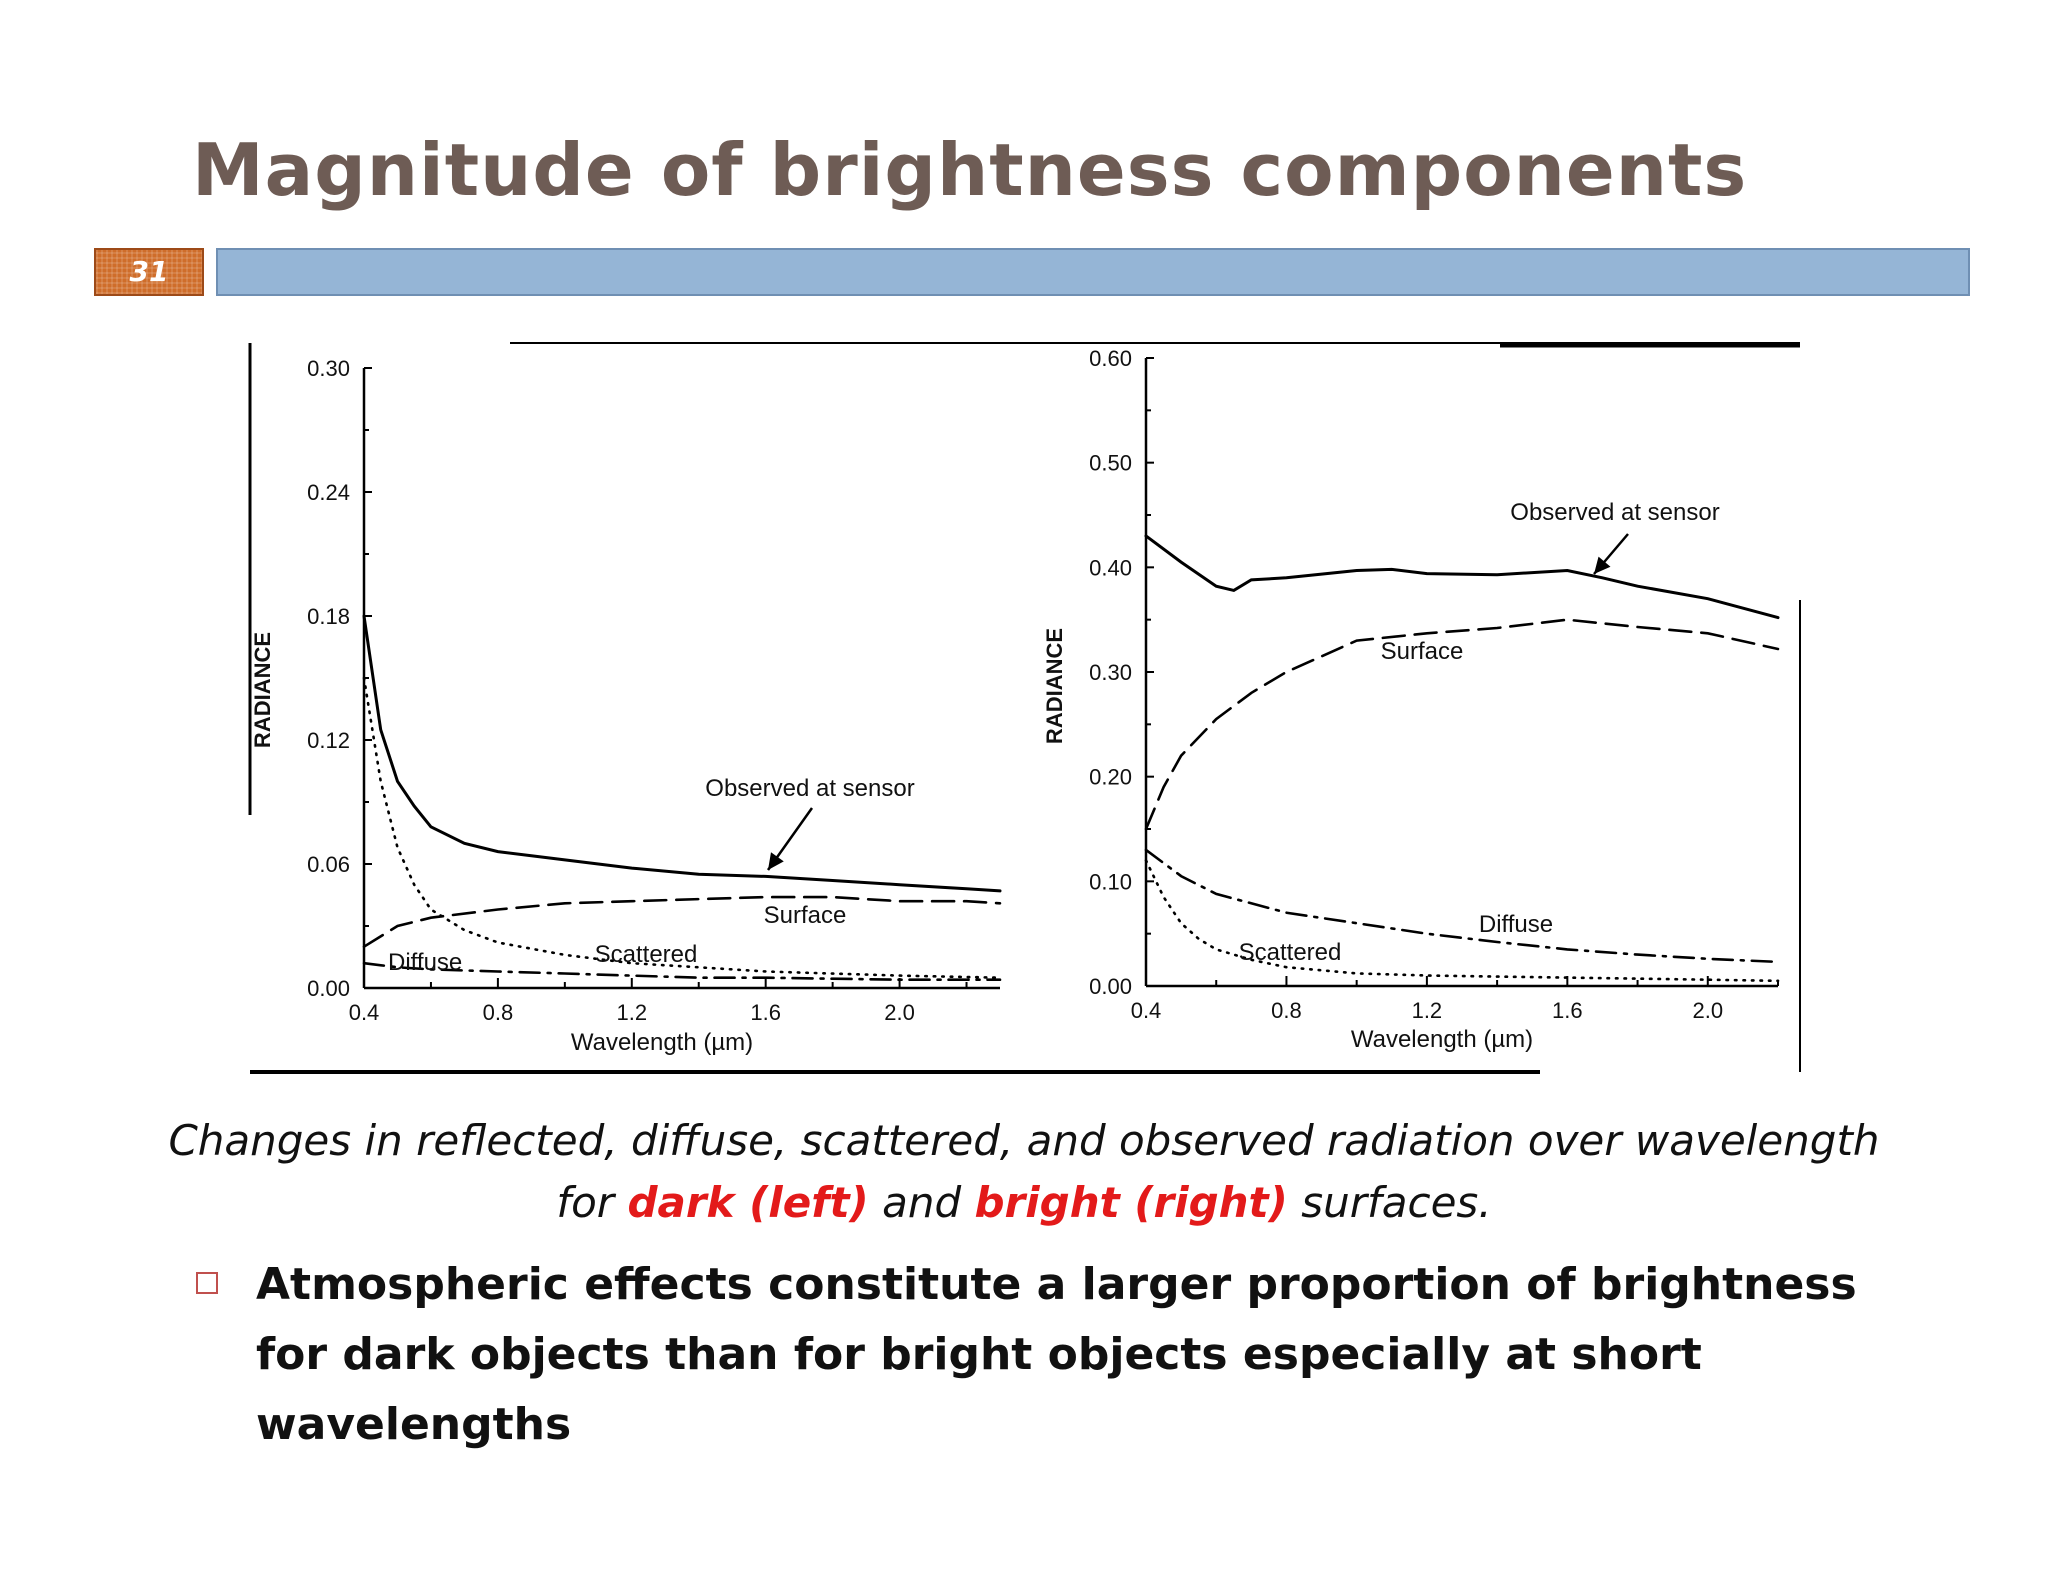  I want to click on left-y-axis-label: RADIANCE, so click(262, 690).